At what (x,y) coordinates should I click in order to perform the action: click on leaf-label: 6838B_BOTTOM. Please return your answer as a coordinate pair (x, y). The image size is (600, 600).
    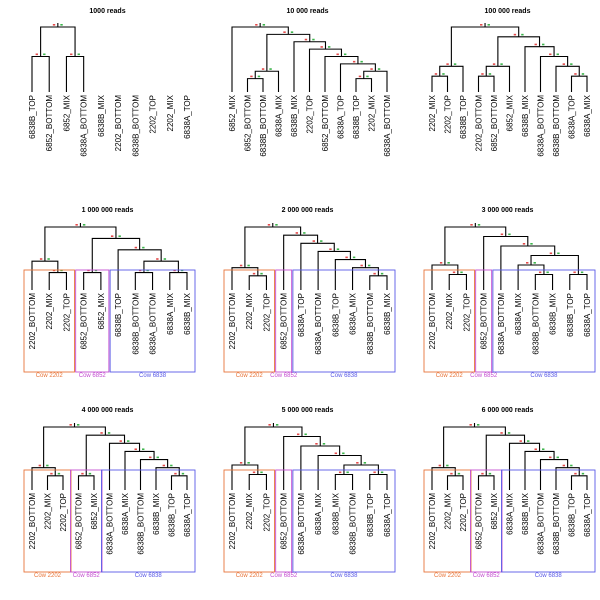
    Looking at the image, I should click on (535, 324).